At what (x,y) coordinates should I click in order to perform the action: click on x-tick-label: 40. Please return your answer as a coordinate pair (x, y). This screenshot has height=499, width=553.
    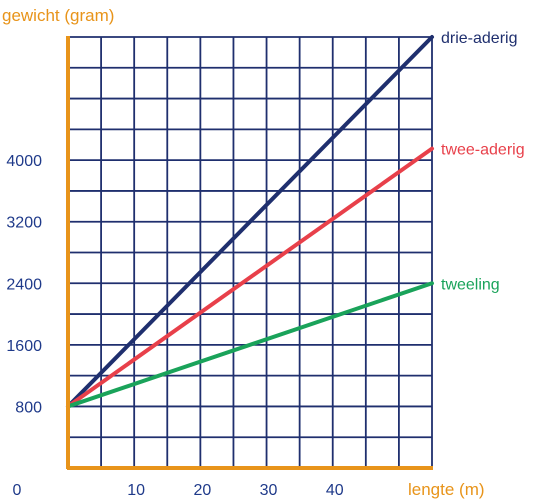
    Looking at the image, I should click on (335, 490).